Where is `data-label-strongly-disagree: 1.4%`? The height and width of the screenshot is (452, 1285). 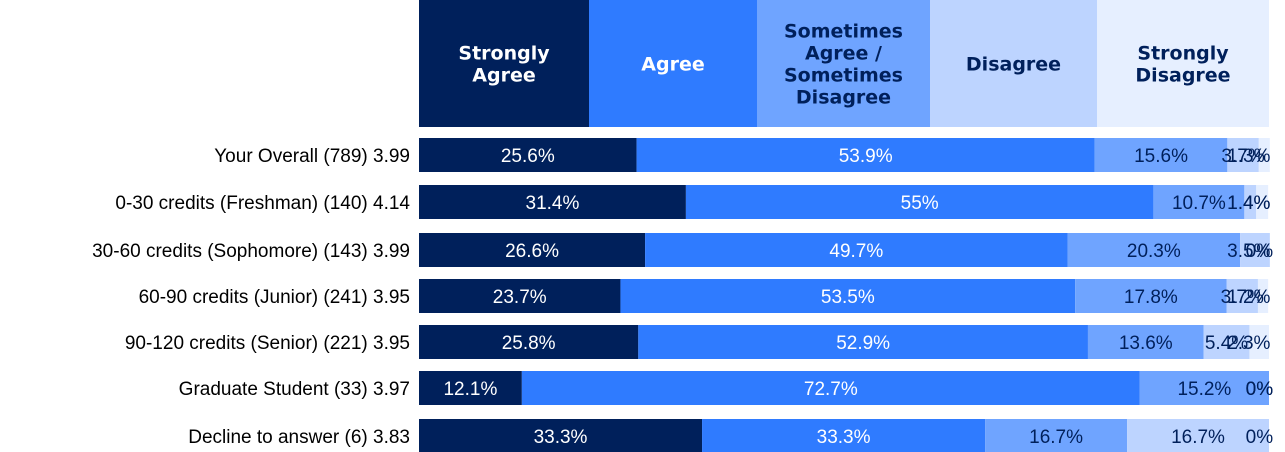 data-label-strongly-disagree: 1.4% is located at coordinates (1248, 203).